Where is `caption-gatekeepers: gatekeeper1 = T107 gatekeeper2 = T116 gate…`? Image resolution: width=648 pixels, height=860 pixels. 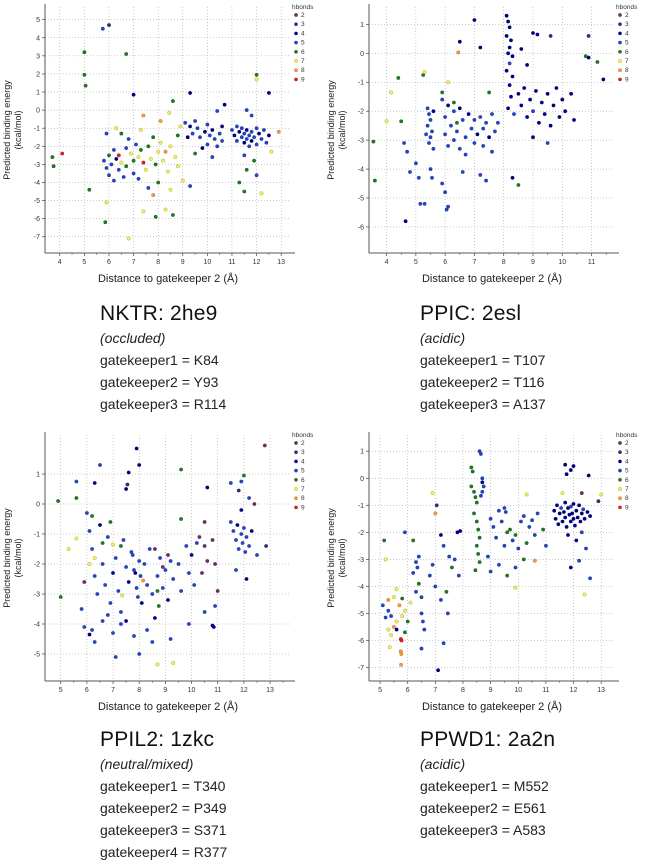
caption-gatekeepers: gatekeeper1 = T107 gatekeeper2 = T116 gate… is located at coordinates (534, 382).